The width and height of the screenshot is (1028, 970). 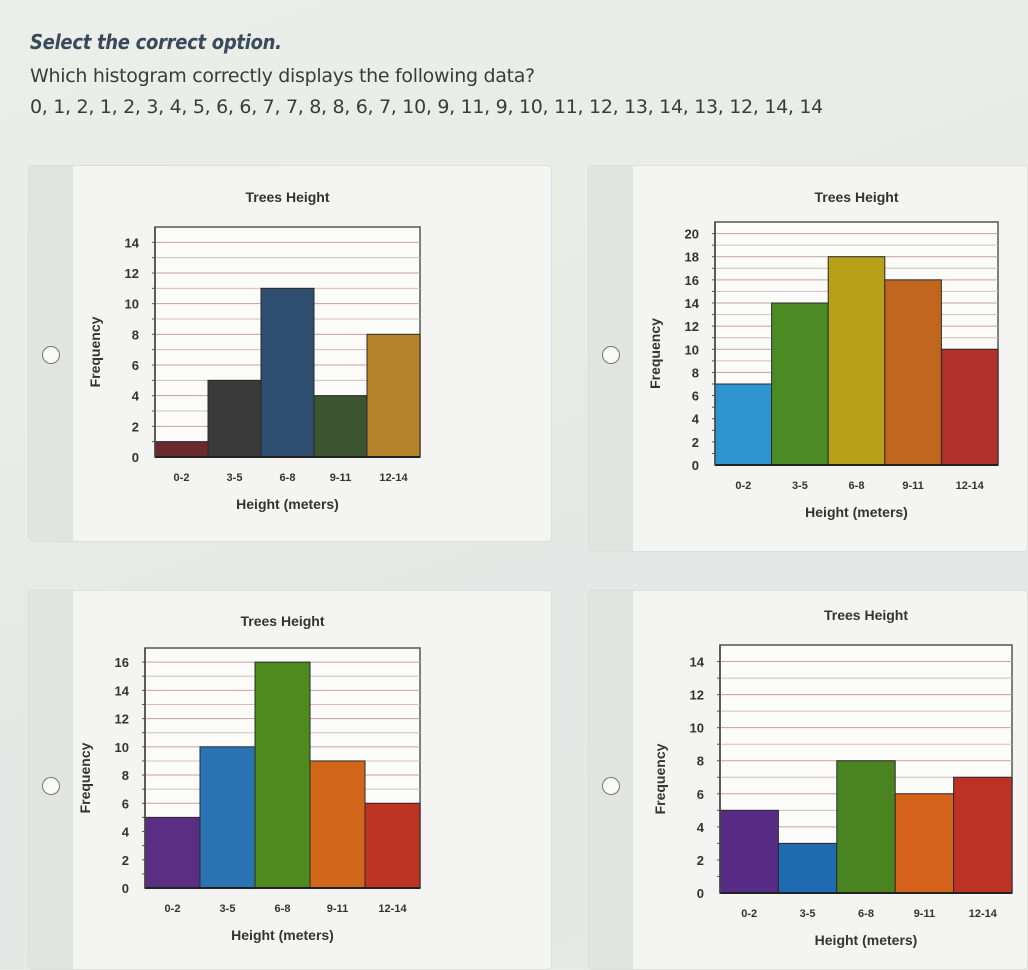 What do you see at coordinates (611, 786) in the screenshot?
I see `option-d-radio` at bounding box center [611, 786].